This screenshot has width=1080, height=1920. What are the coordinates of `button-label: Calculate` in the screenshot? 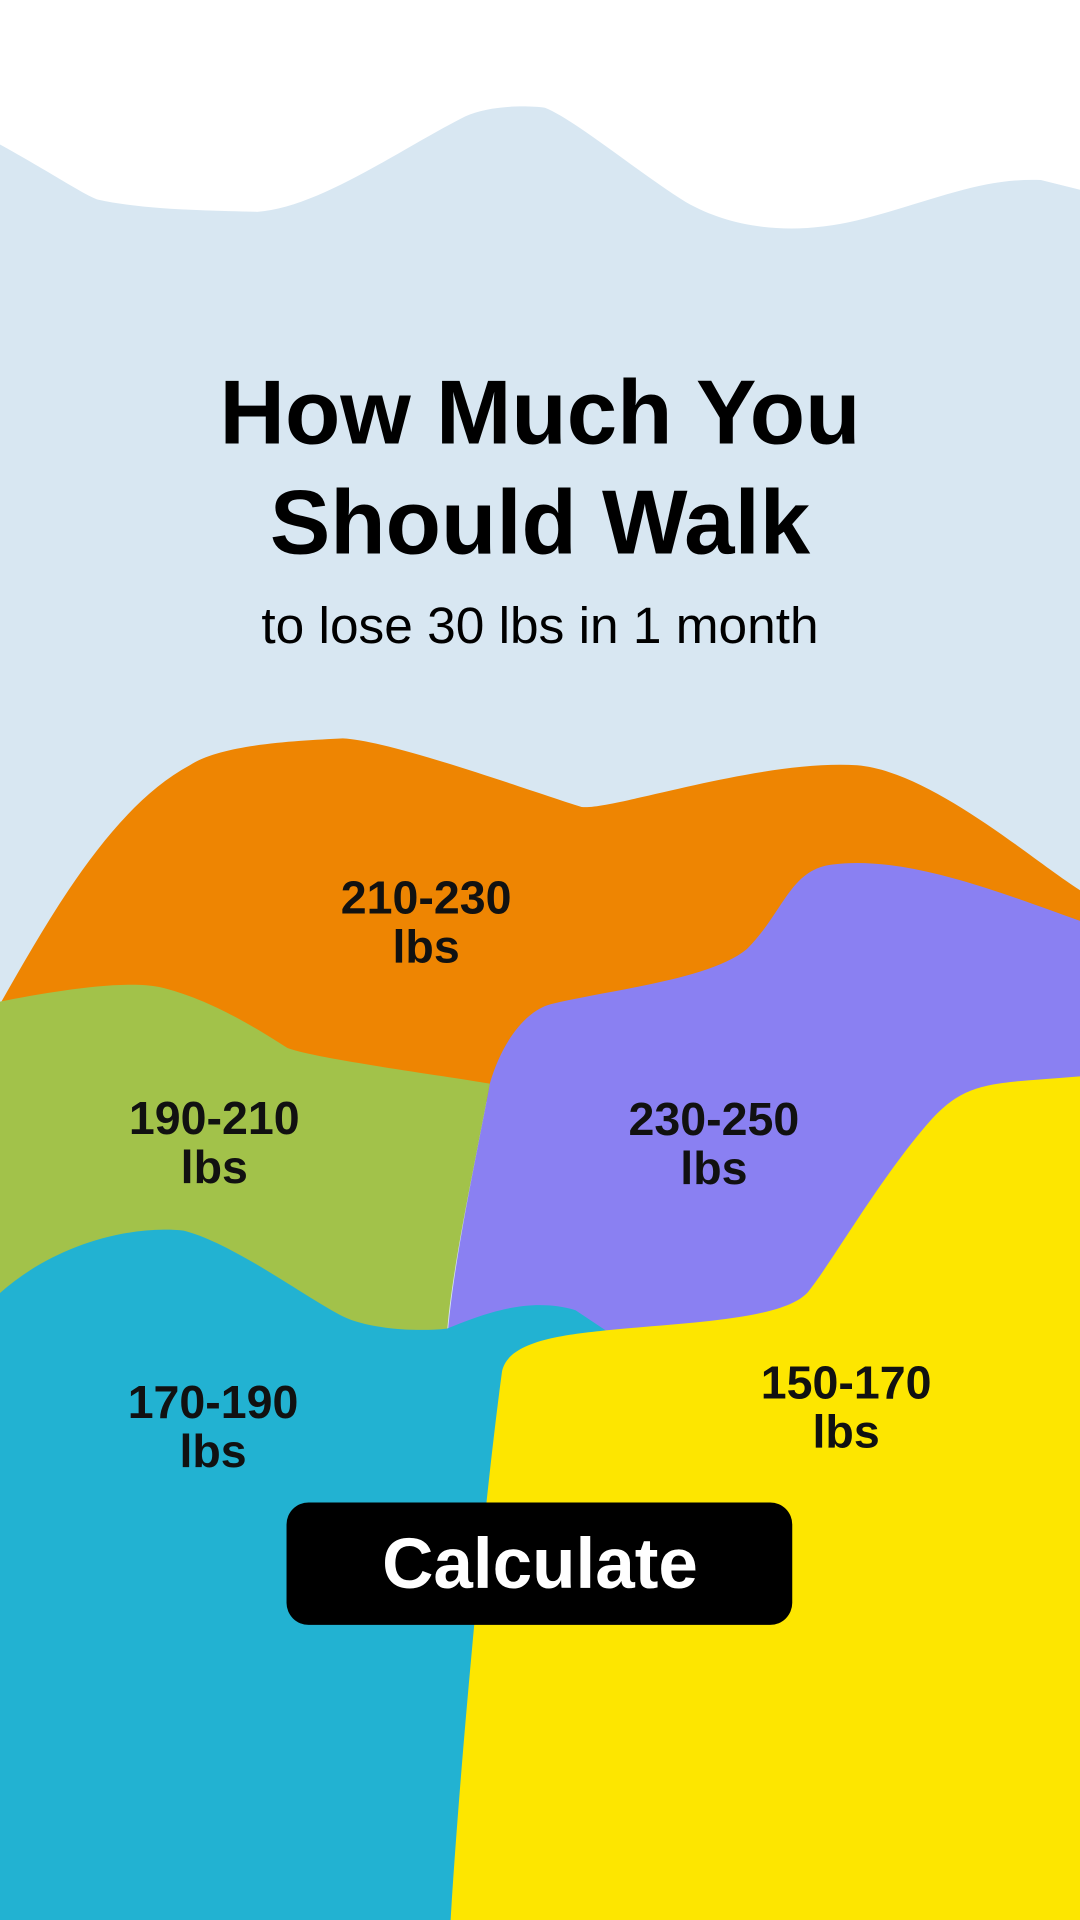 It's located at (540, 1564).